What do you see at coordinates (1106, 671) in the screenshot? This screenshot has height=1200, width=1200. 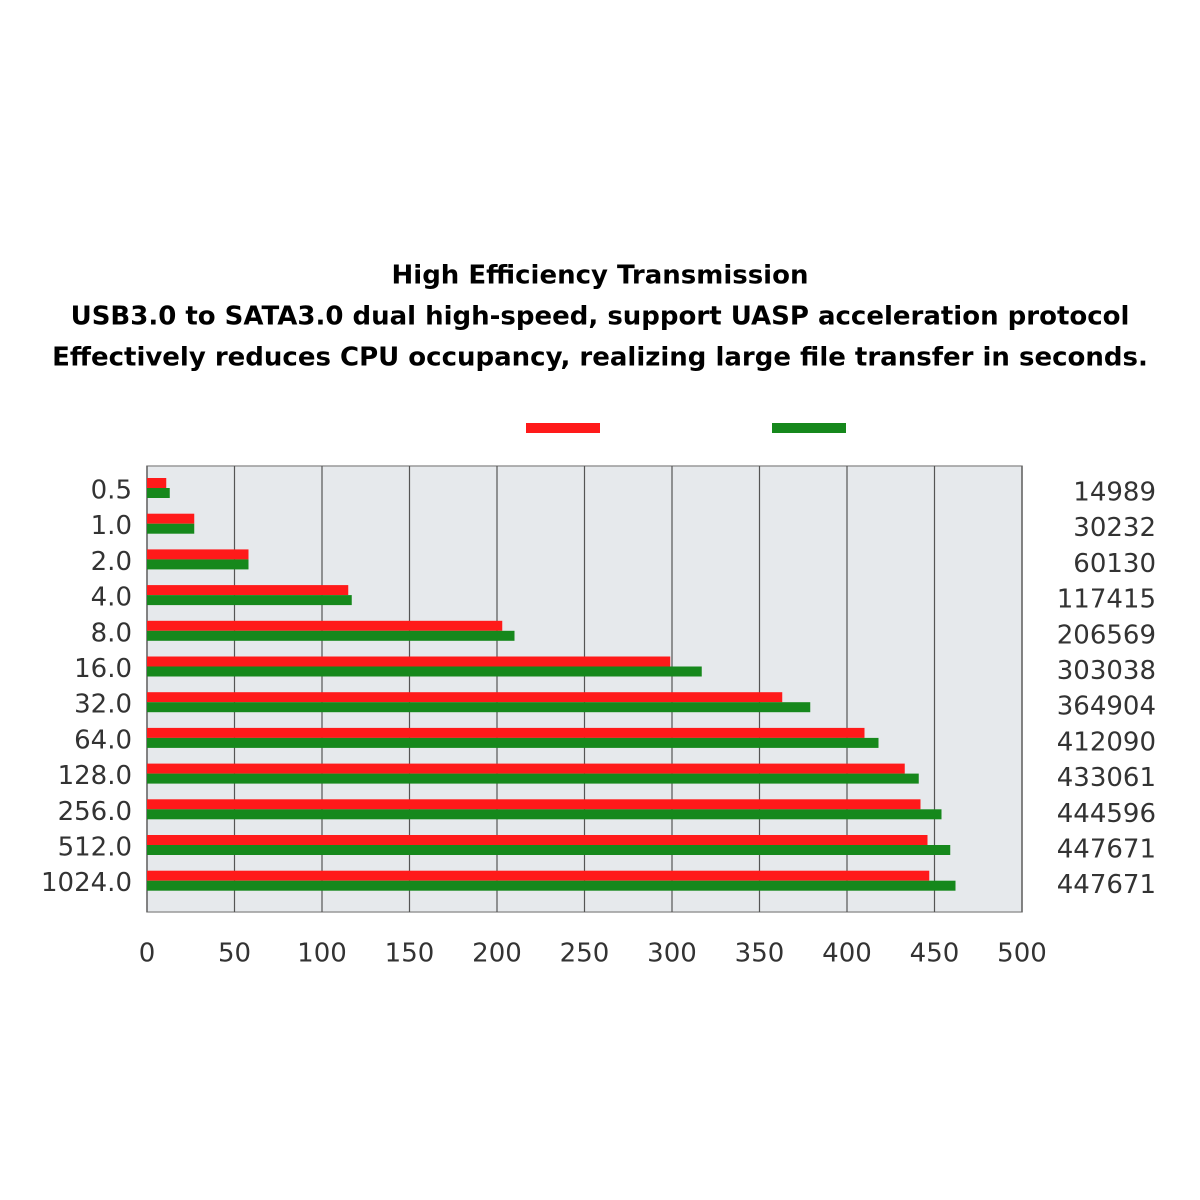 I see `right-label: 303038` at bounding box center [1106, 671].